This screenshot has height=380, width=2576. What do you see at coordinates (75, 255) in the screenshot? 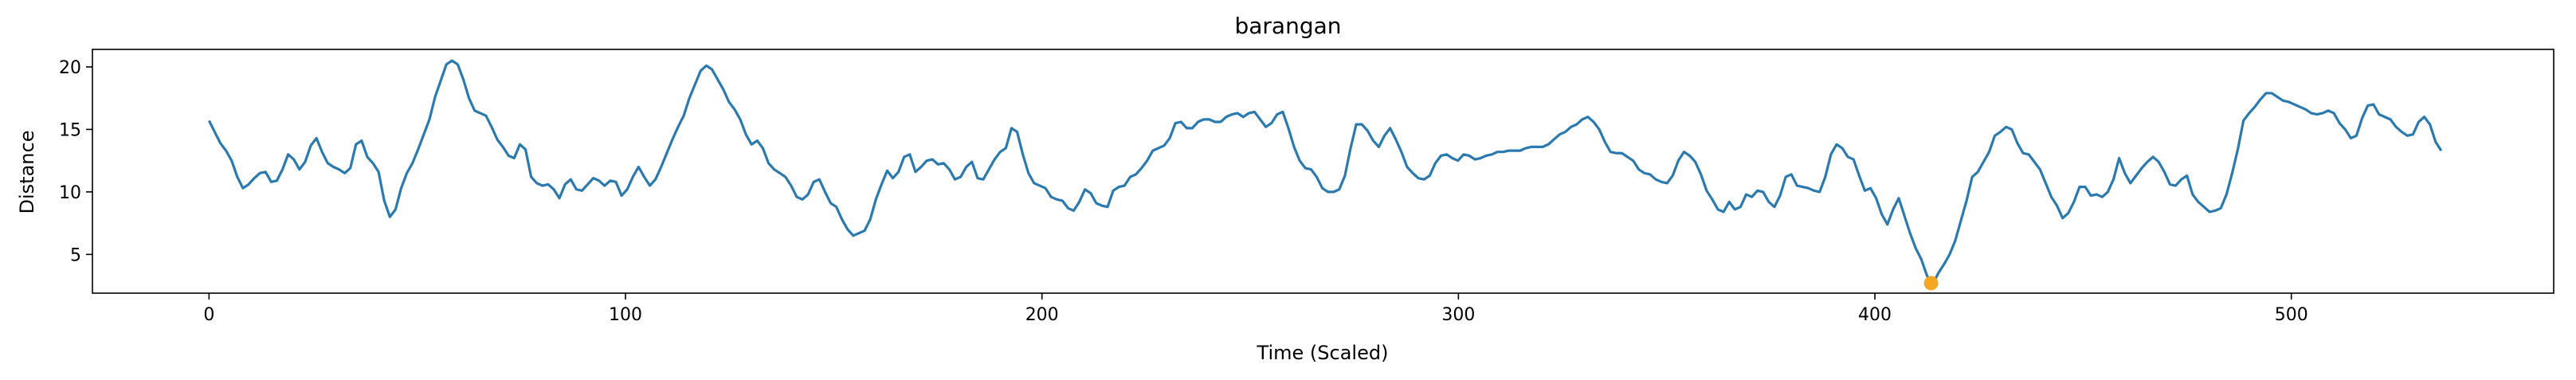
I see `y-tick-label: 5` at bounding box center [75, 255].